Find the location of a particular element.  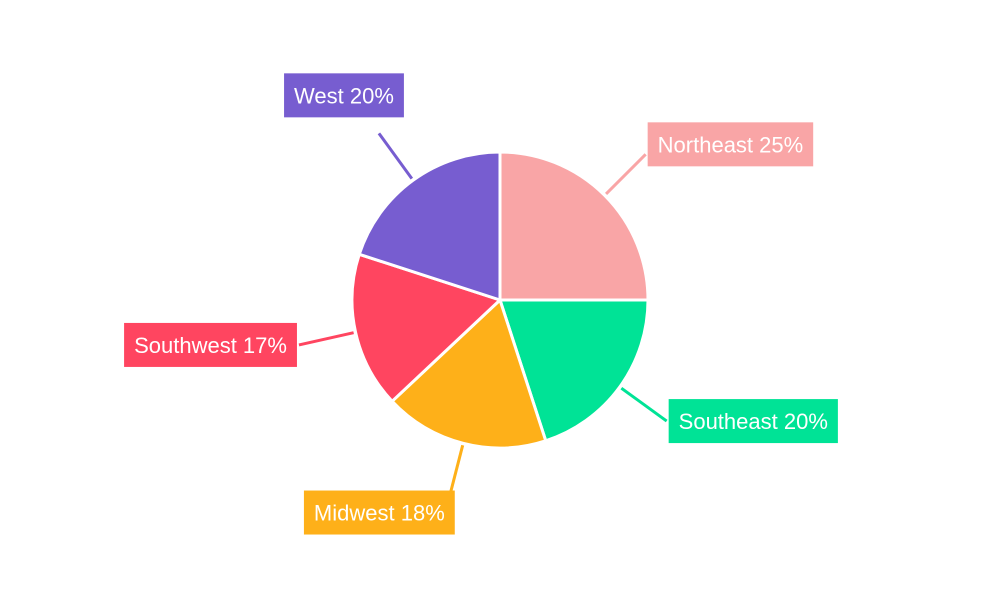

slice-midwest is located at coordinates (468, 373).